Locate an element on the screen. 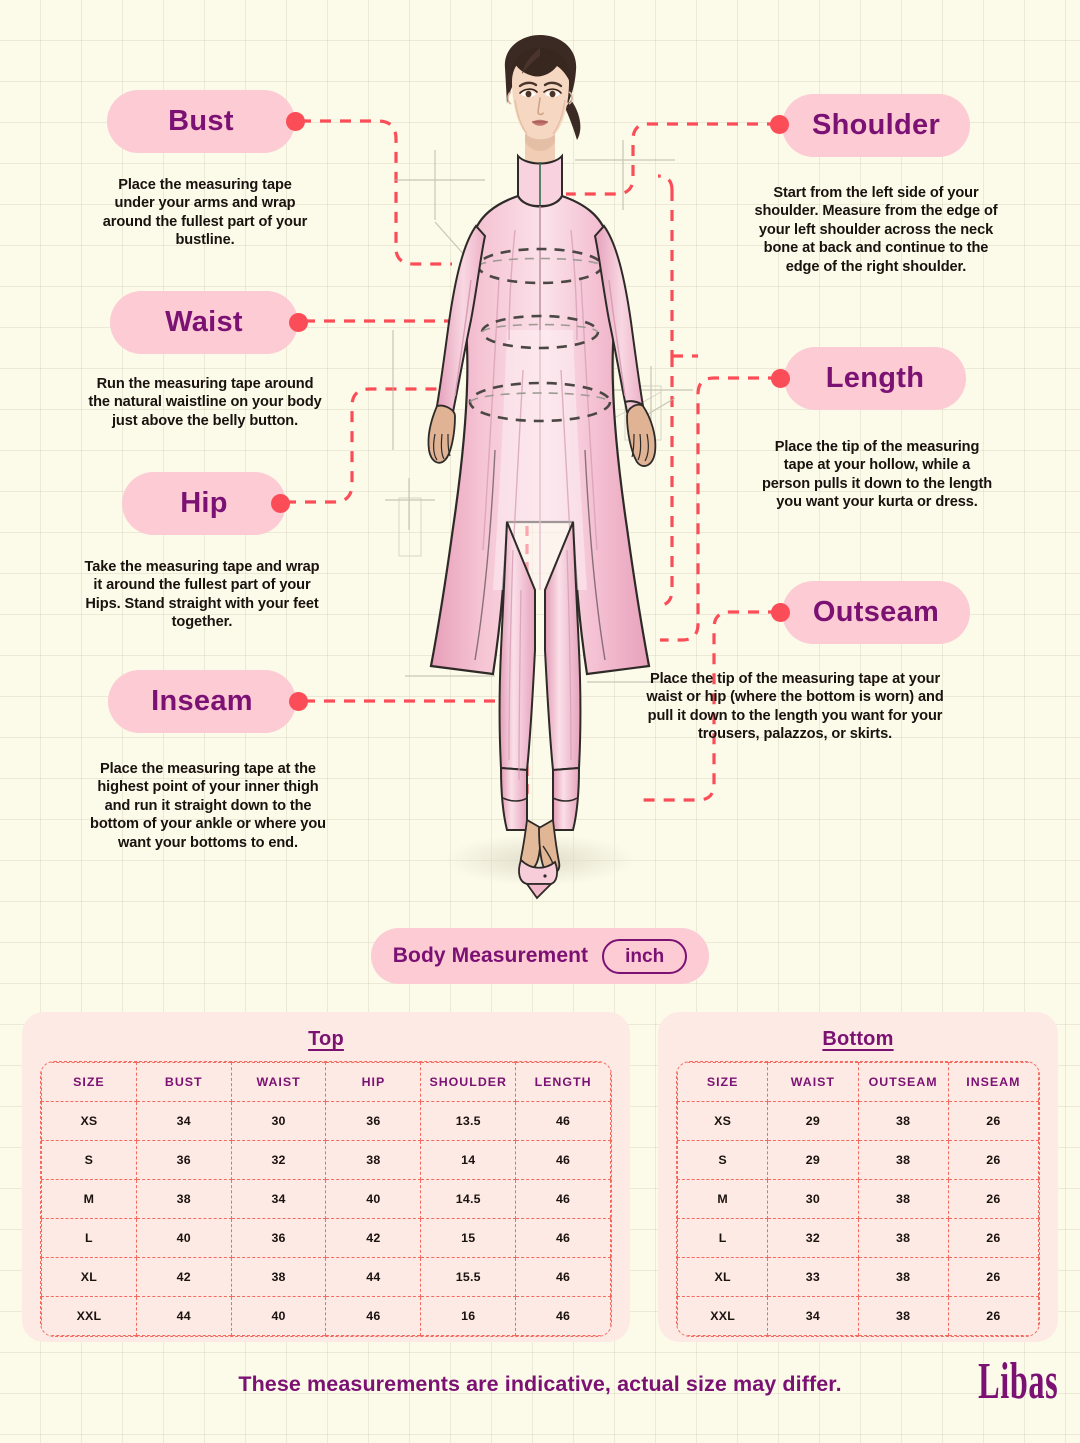 The image size is (1080, 1443). pill-shoulder-label: Shoulder is located at coordinates (876, 125).